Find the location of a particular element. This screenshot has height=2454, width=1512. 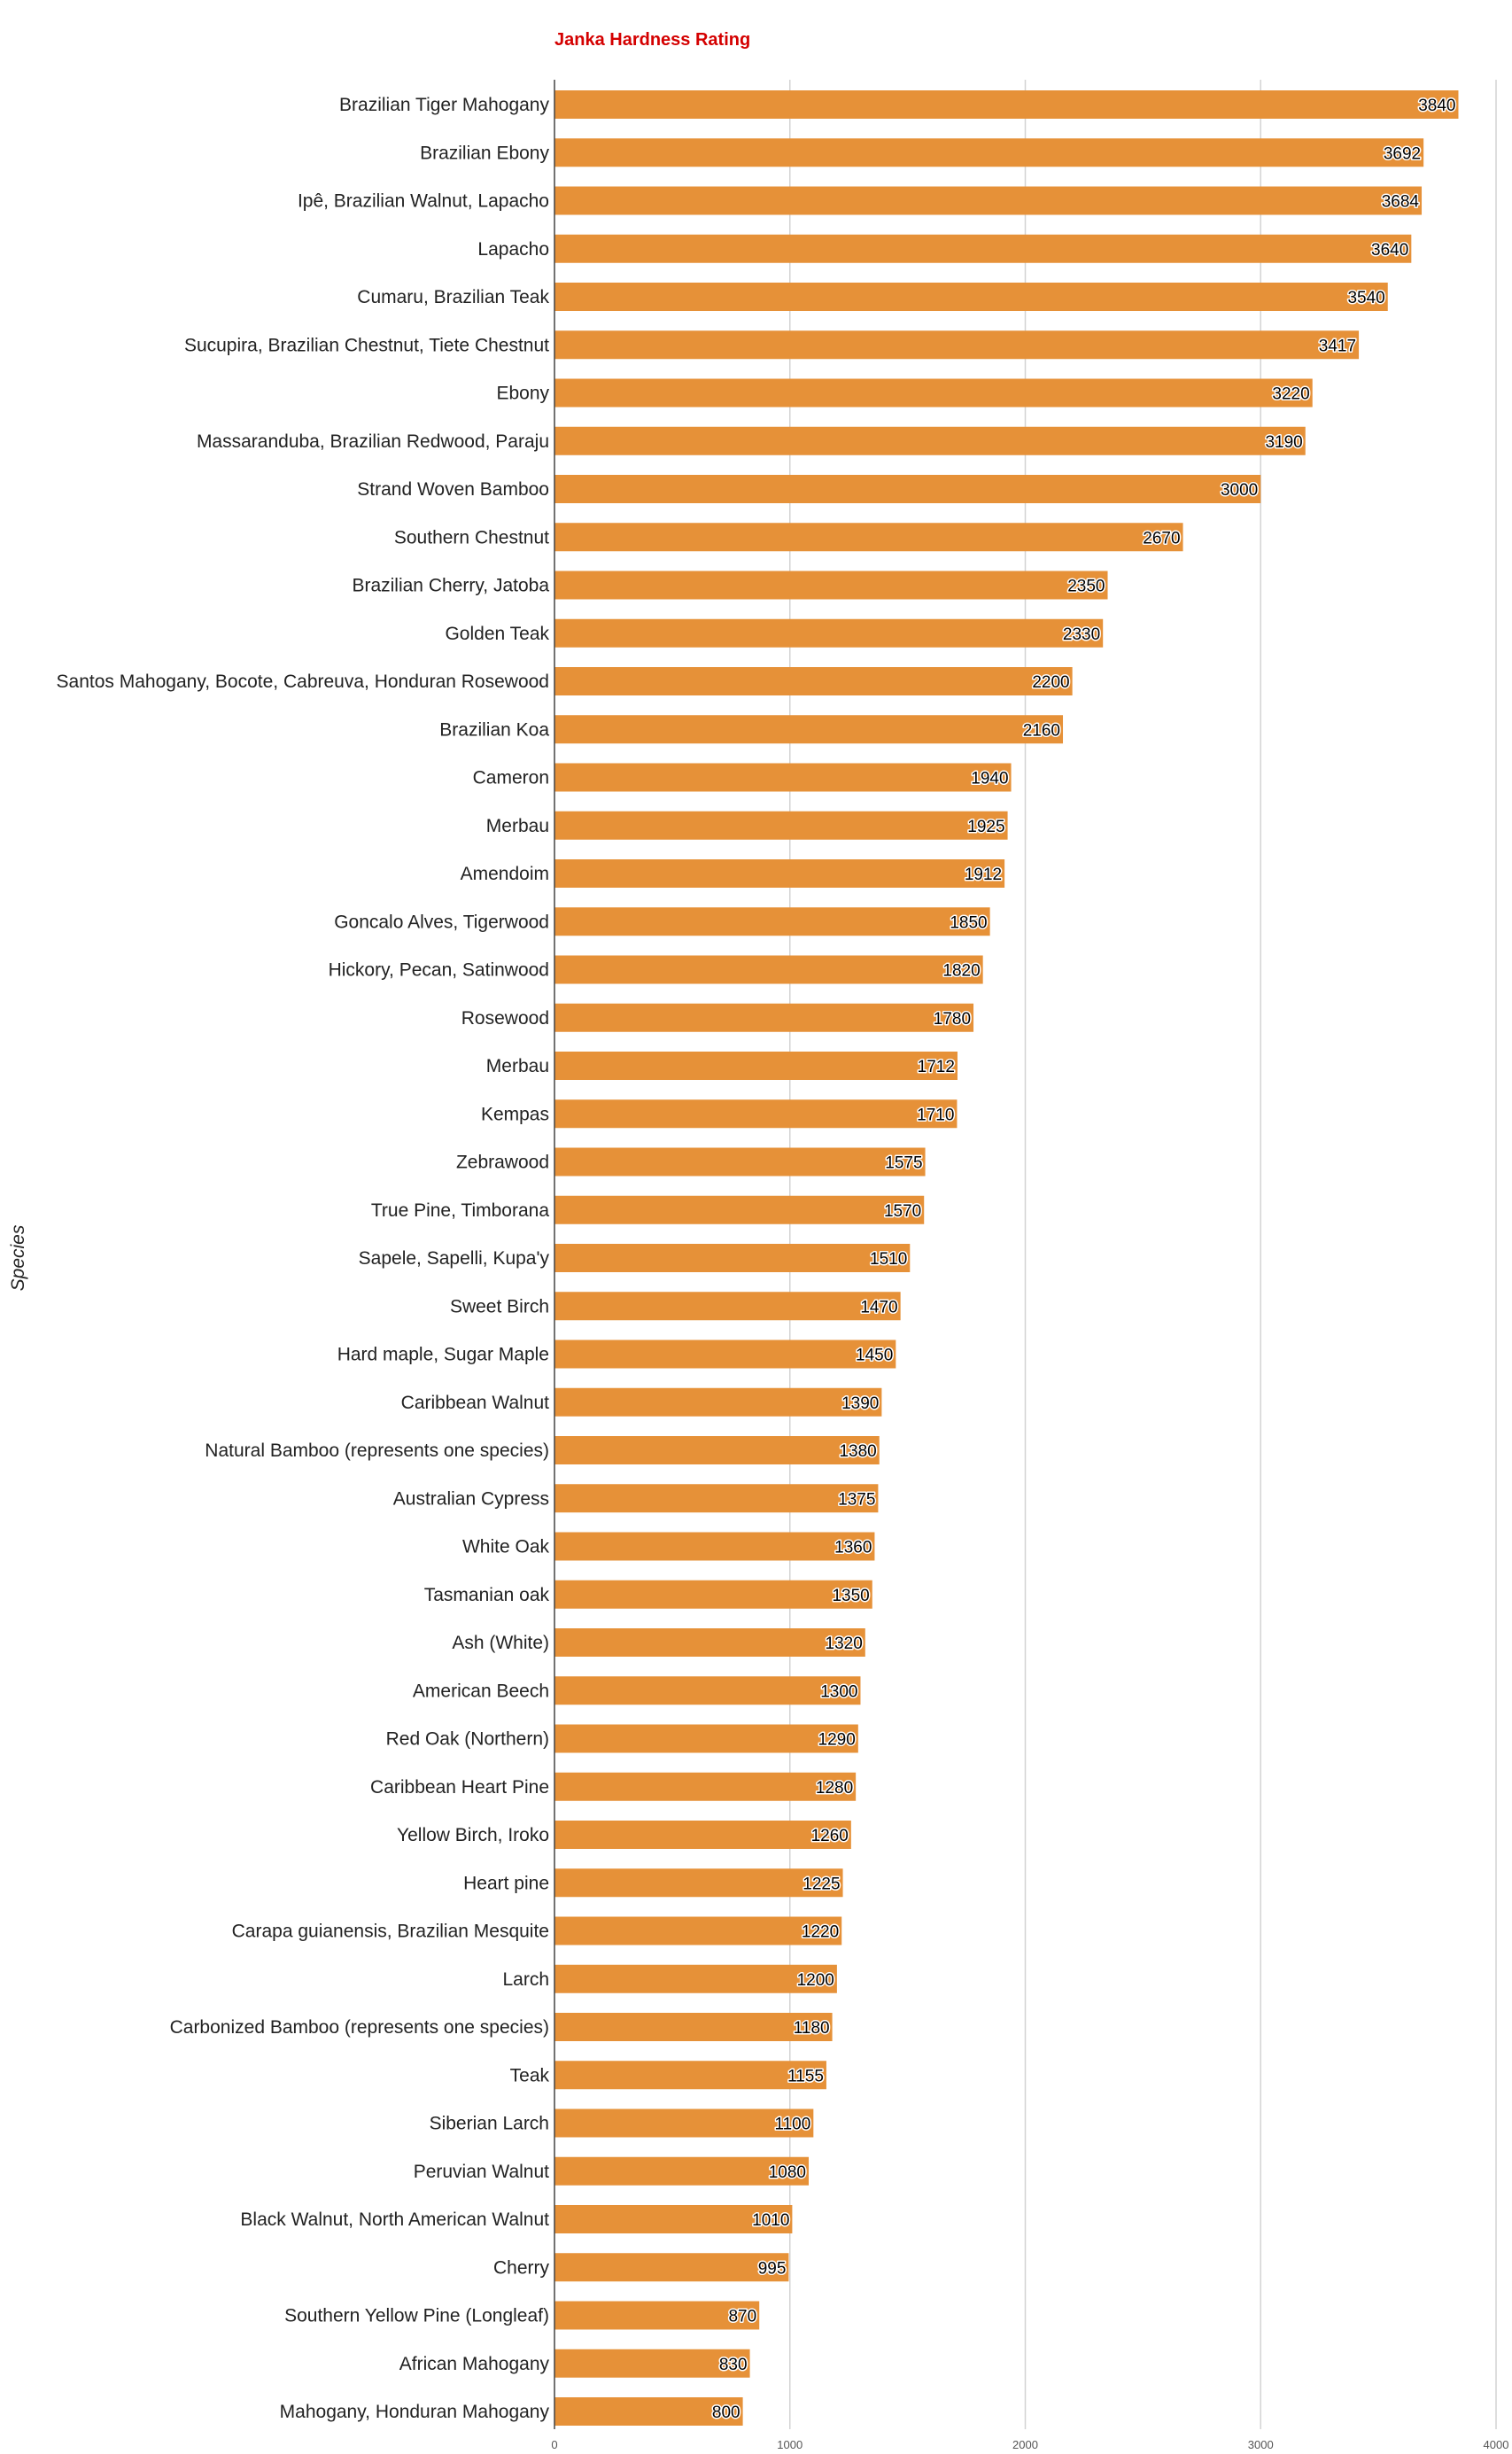

value-label: 800 is located at coordinates (726, 2413).